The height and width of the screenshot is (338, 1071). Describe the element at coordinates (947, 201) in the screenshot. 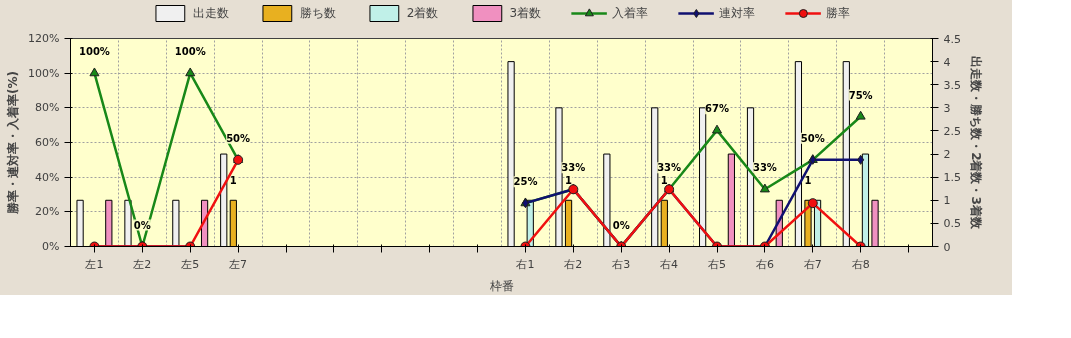

I see `y2-tick-label: 1` at that location.